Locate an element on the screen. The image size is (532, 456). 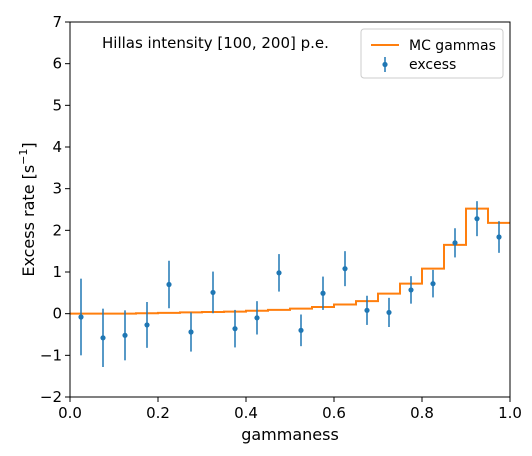
legend-excess-label: excess is located at coordinates (432, 65).